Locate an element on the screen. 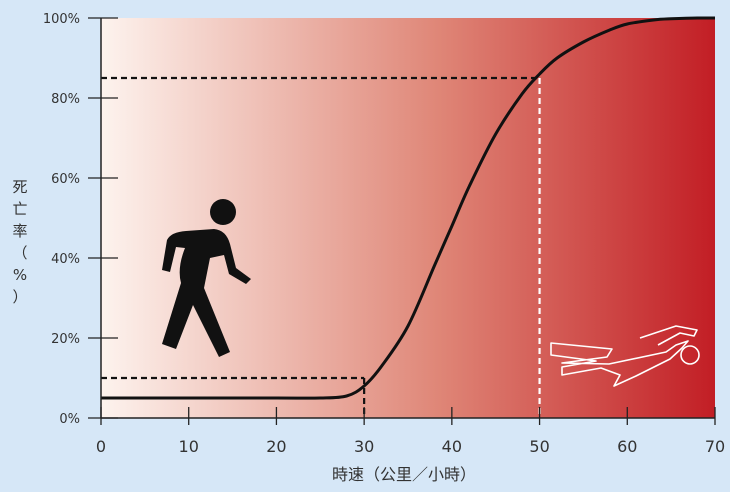 The height and width of the screenshot is (492, 730). x-tick-label: 30 is located at coordinates (364, 446).